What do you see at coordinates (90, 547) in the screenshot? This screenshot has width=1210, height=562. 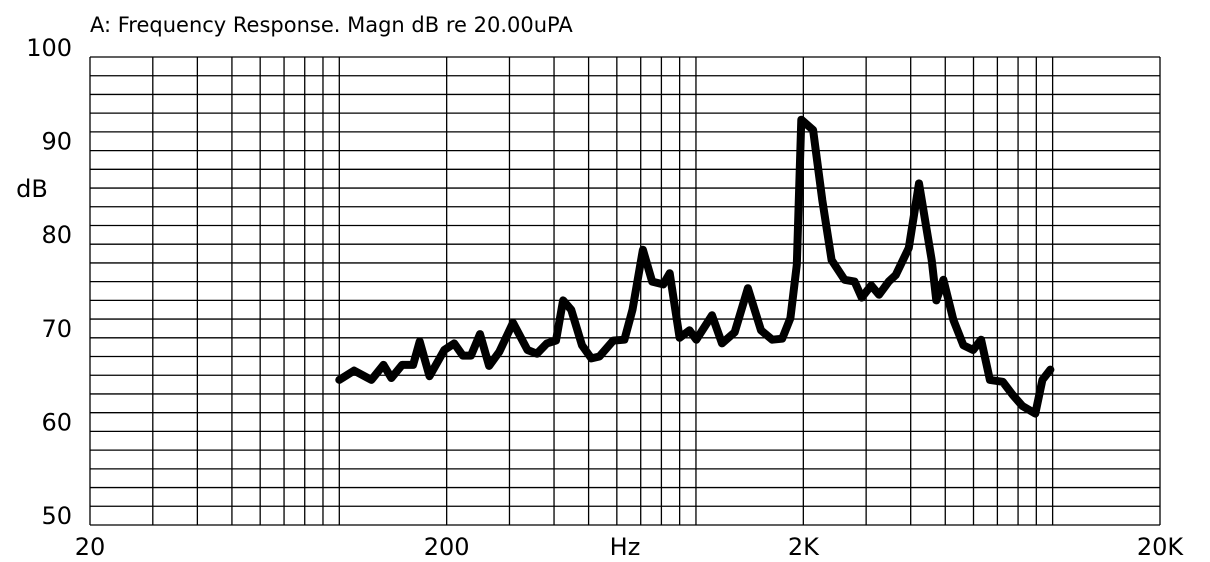 I see `x-tick-label: 20` at bounding box center [90, 547].